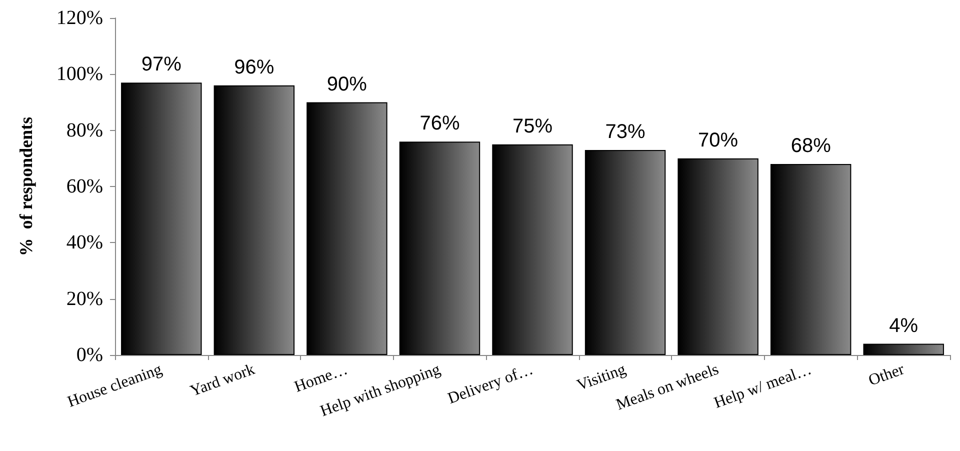 The image size is (960, 451). Describe the element at coordinates (625, 131) in the screenshot. I see `data-label: 73%` at that location.